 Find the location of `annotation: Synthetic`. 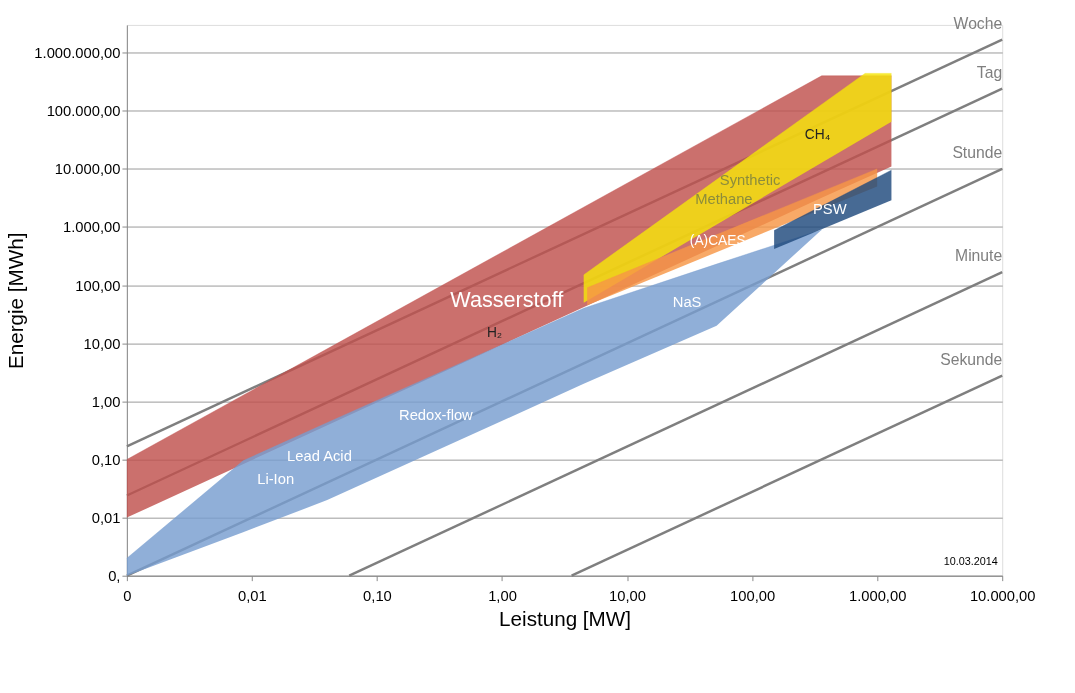

annotation: Synthetic is located at coordinates (750, 180).